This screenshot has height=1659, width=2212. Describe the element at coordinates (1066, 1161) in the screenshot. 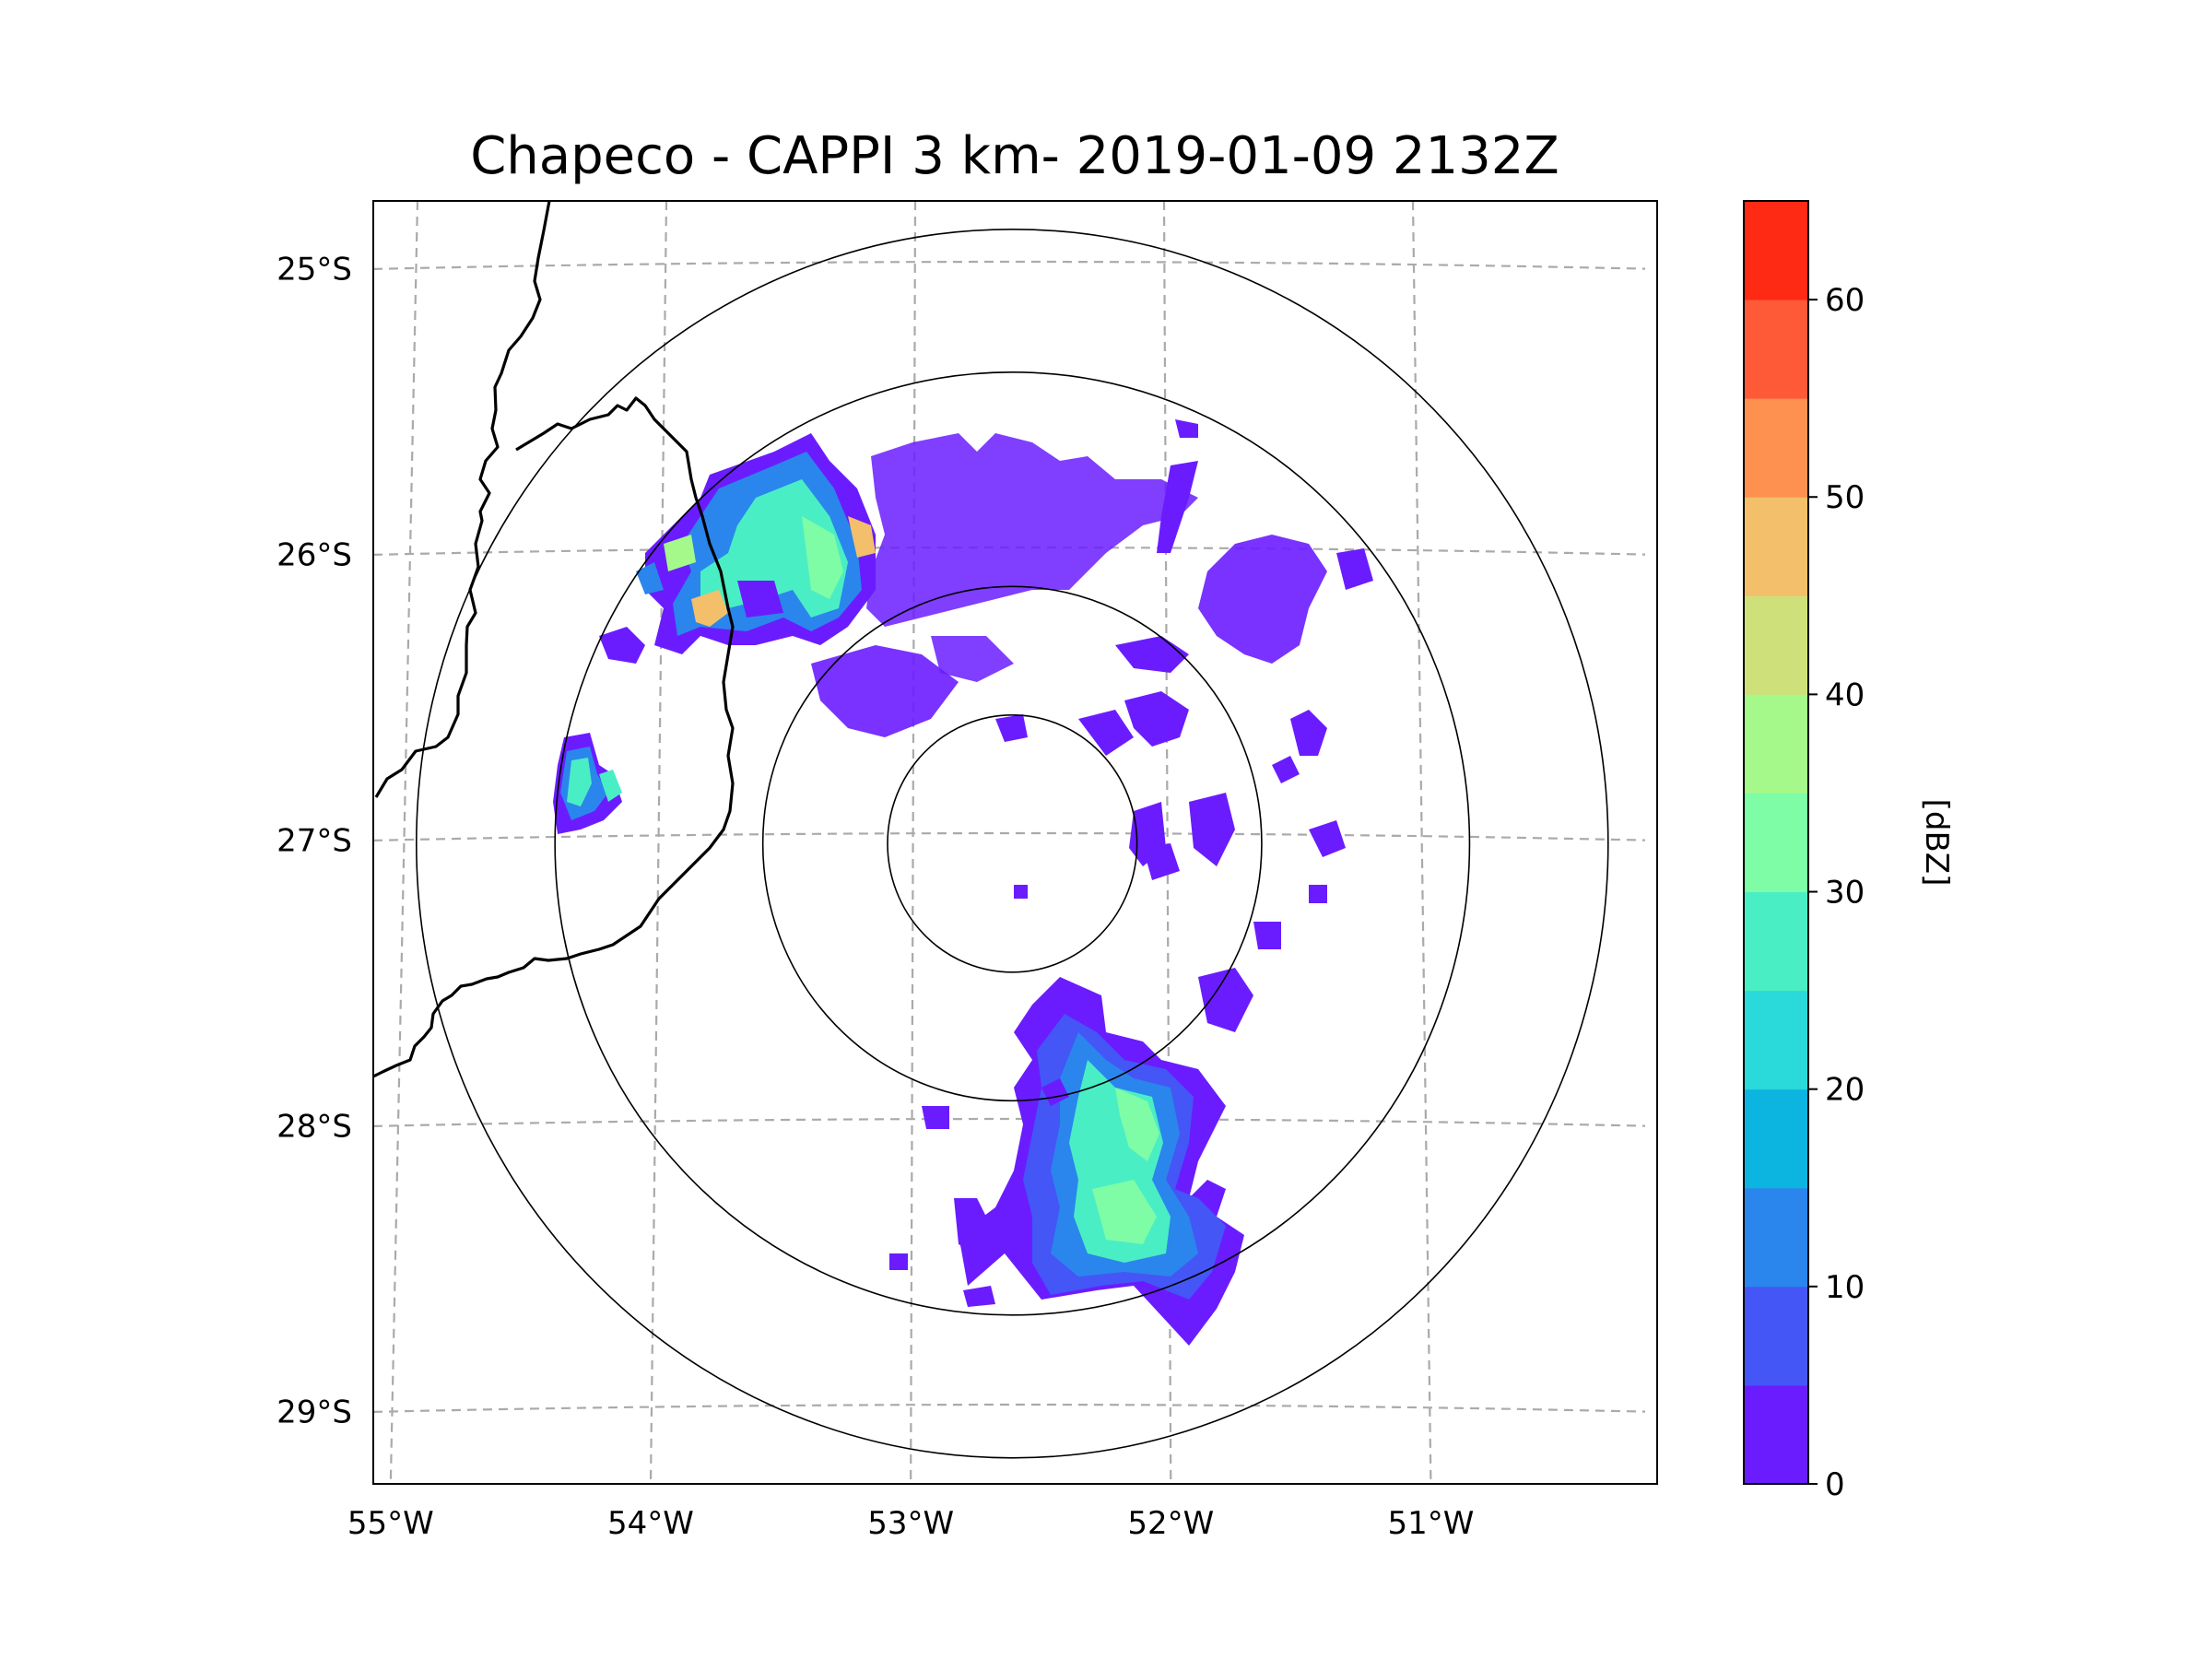

I see `echo-southern-cluster` at that location.